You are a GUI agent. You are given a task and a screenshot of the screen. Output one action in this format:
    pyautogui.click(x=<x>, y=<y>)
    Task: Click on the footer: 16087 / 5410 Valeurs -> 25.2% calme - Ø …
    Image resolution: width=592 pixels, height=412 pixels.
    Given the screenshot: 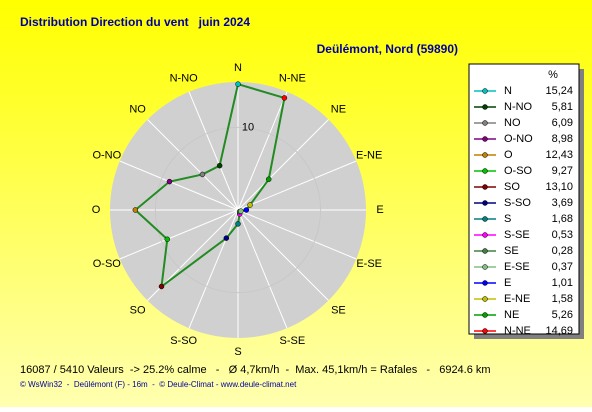 What is the action you would take?
    pyautogui.click(x=255, y=370)
    